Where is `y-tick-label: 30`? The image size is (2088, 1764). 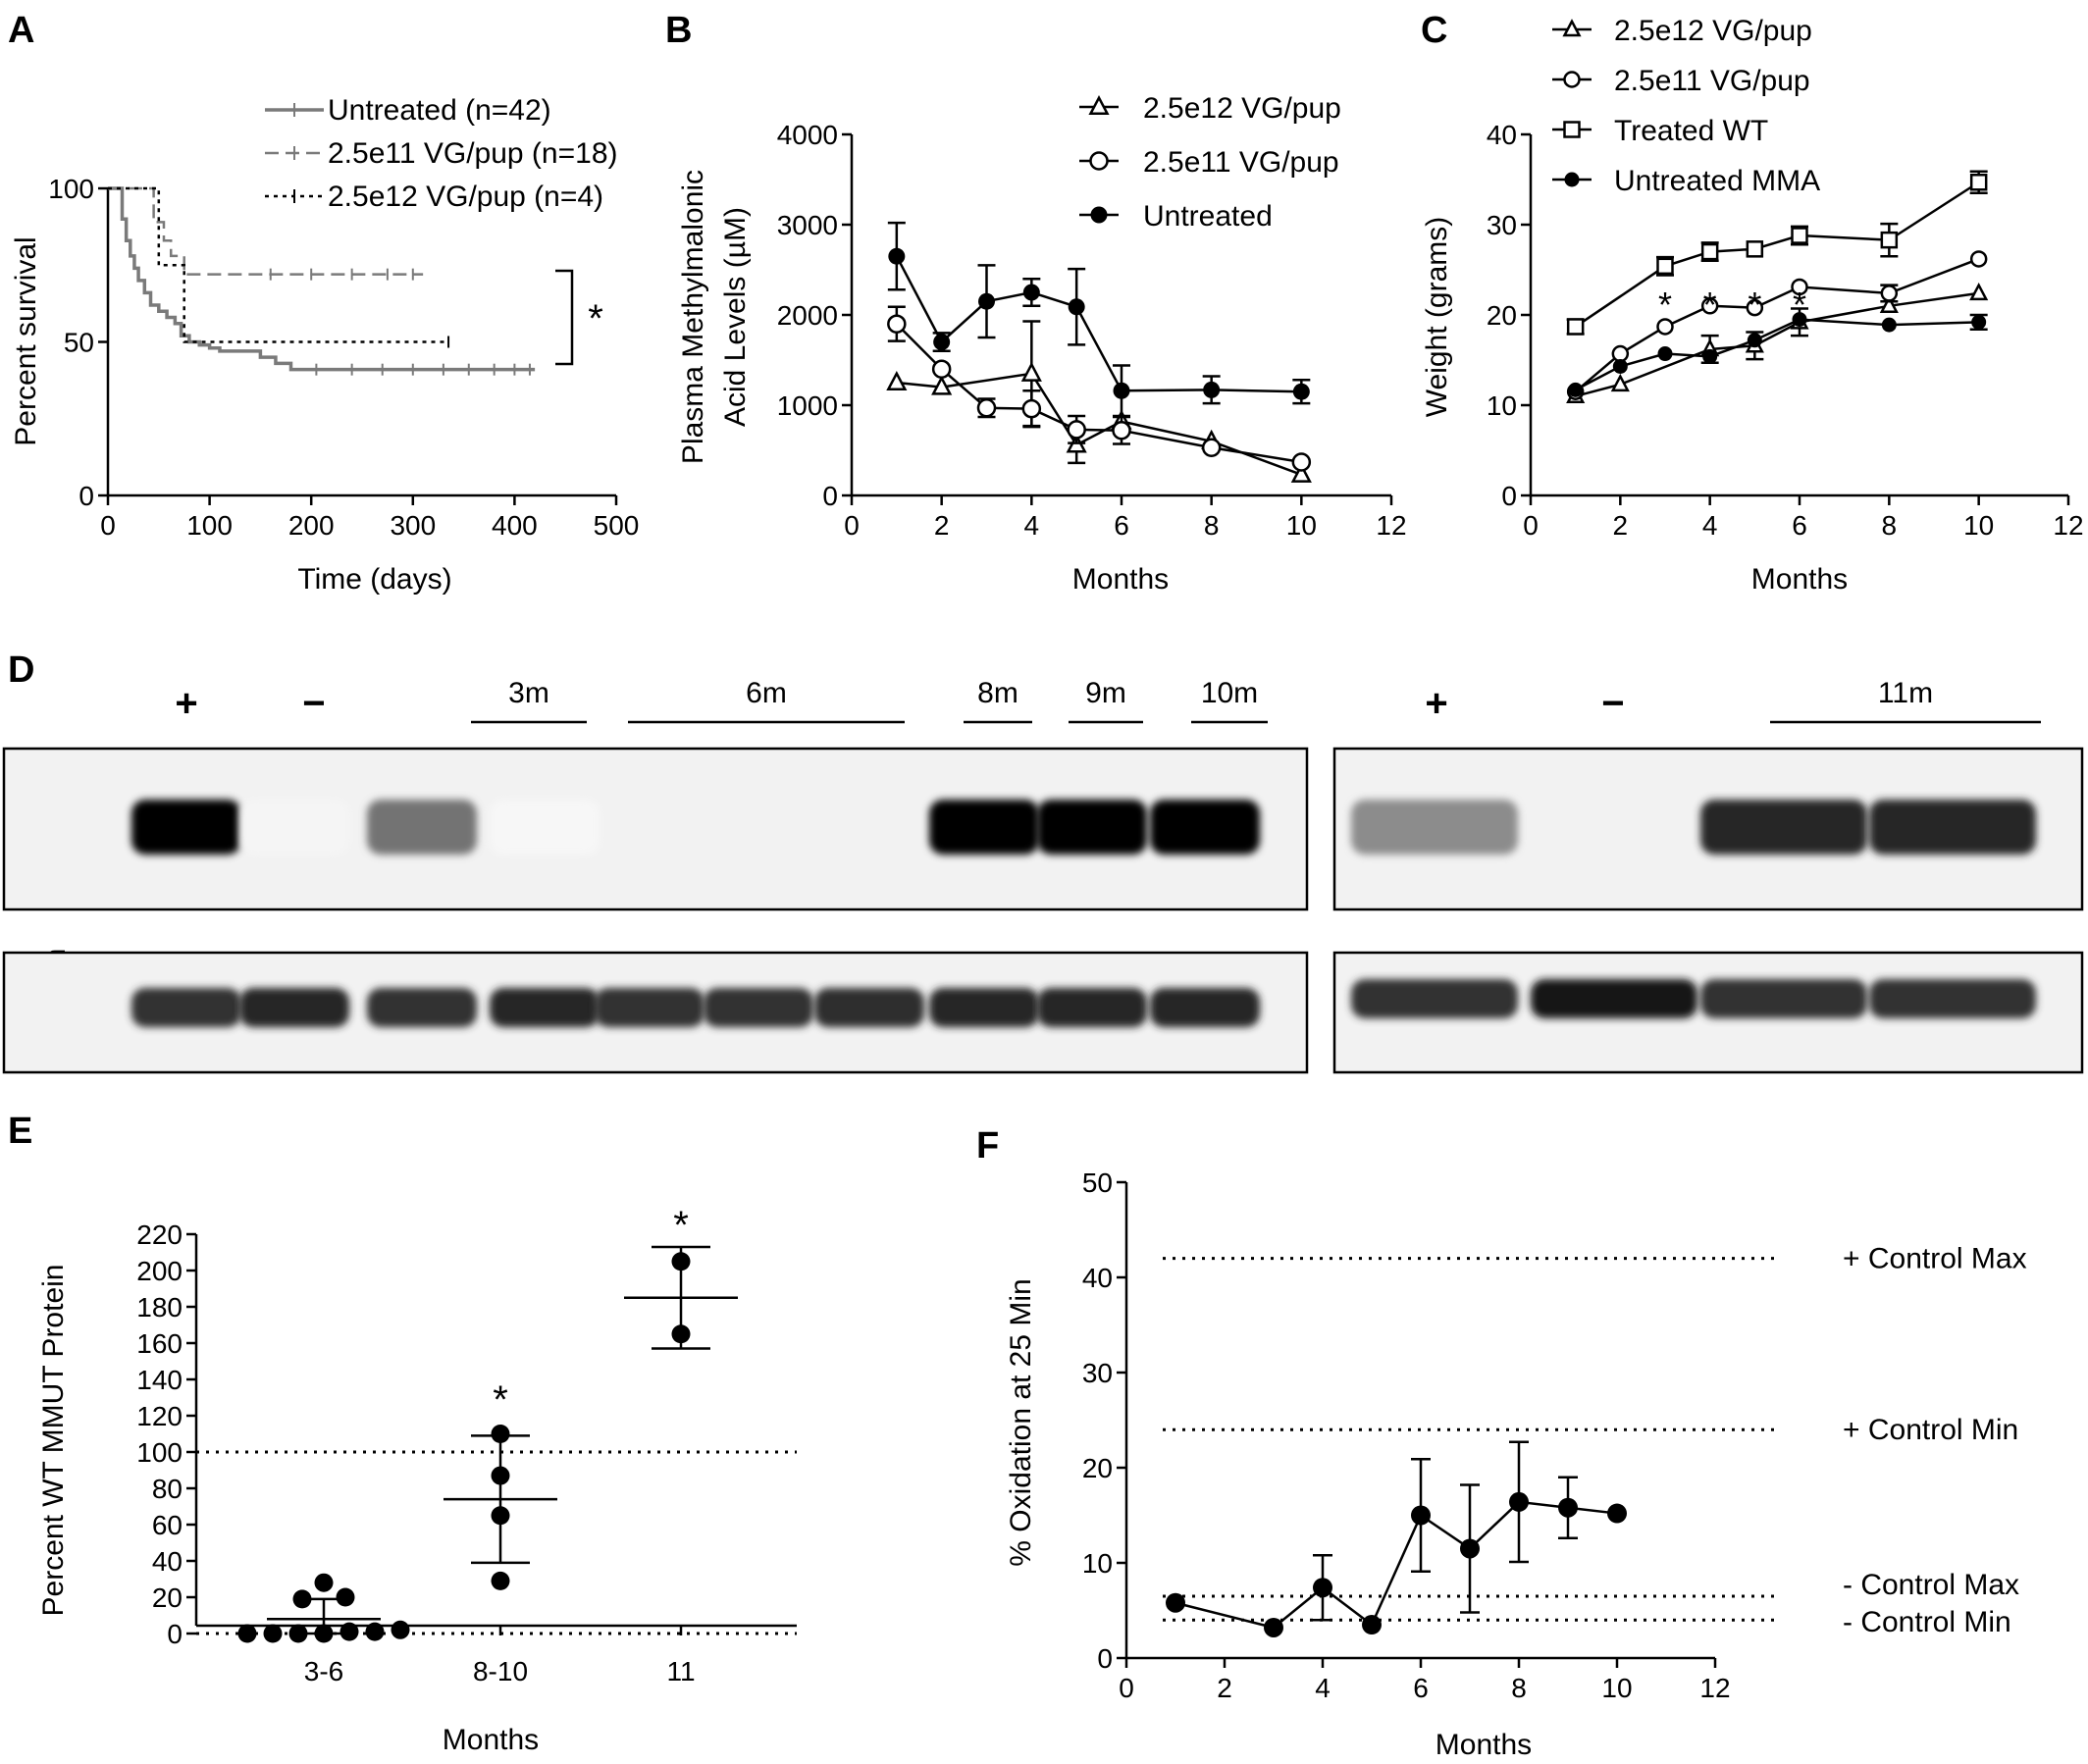 y-tick-label: 30 is located at coordinates (1502, 225).